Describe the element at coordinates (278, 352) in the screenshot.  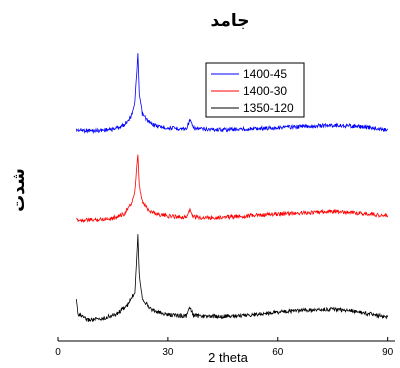
I see `x-tick-label: 60` at that location.